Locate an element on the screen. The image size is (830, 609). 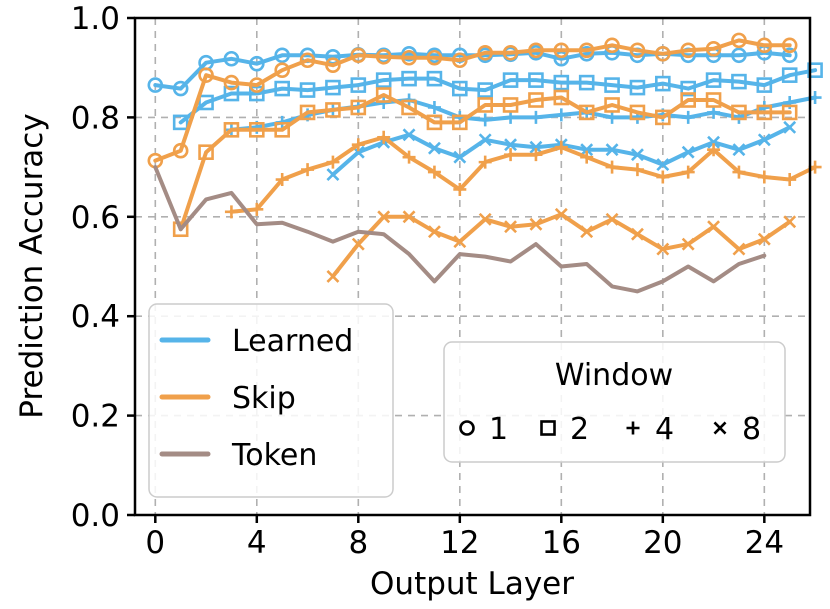
window-legend-frame is located at coordinates (614, 402).